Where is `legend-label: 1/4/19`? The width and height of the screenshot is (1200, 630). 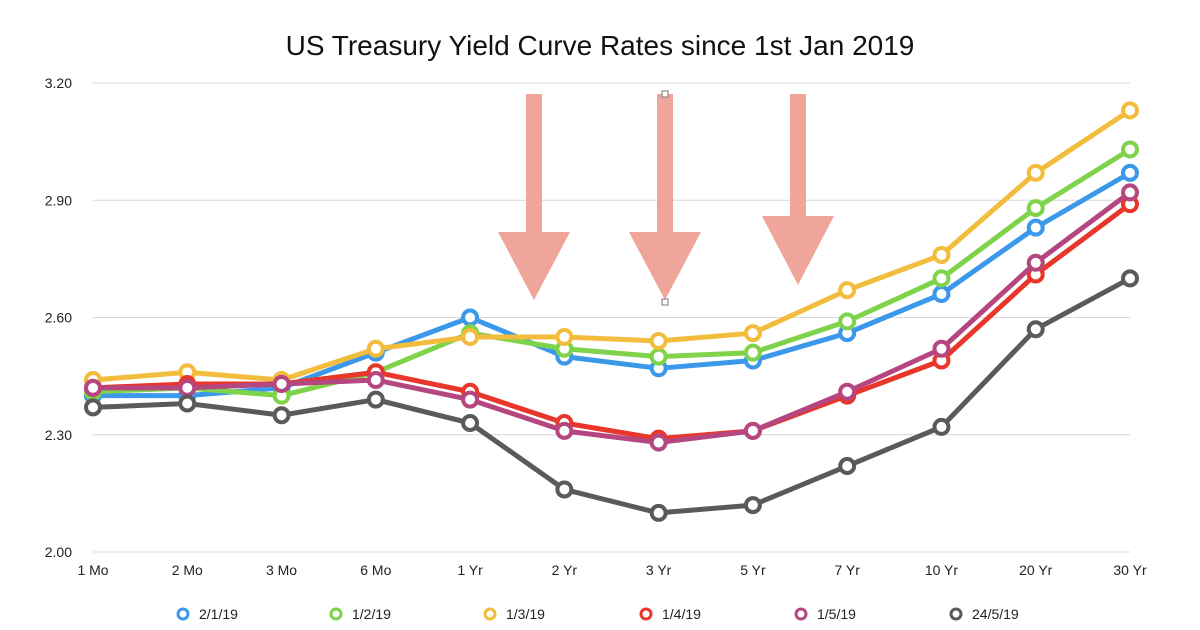
legend-label: 1/4/19 is located at coordinates (681, 614).